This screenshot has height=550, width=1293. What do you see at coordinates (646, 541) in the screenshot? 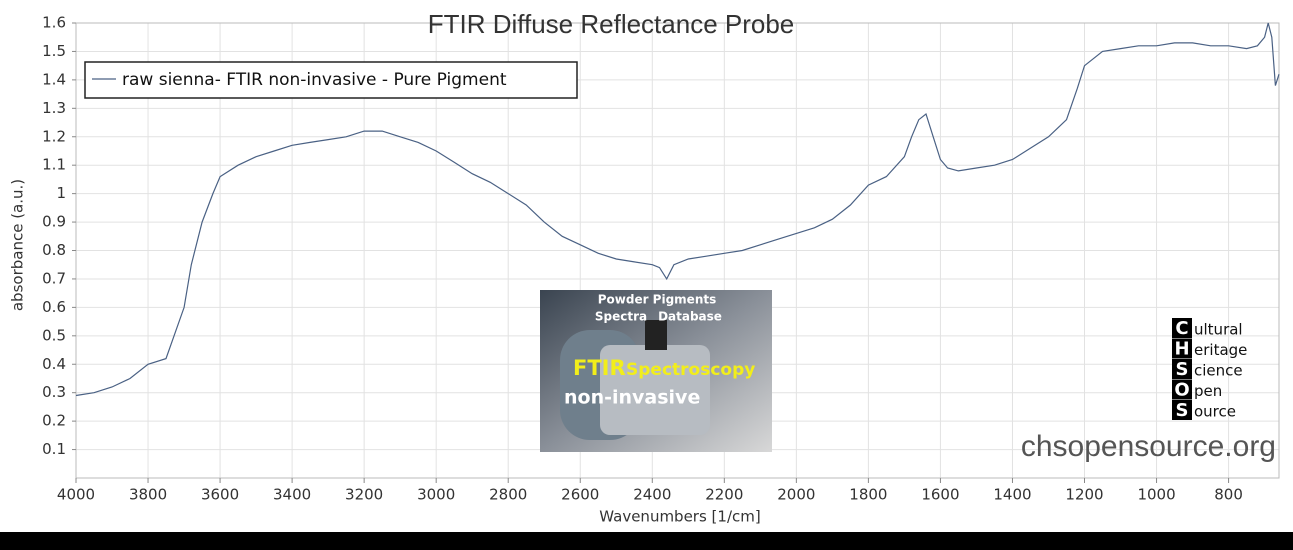
I see `bottom-bar` at bounding box center [646, 541].